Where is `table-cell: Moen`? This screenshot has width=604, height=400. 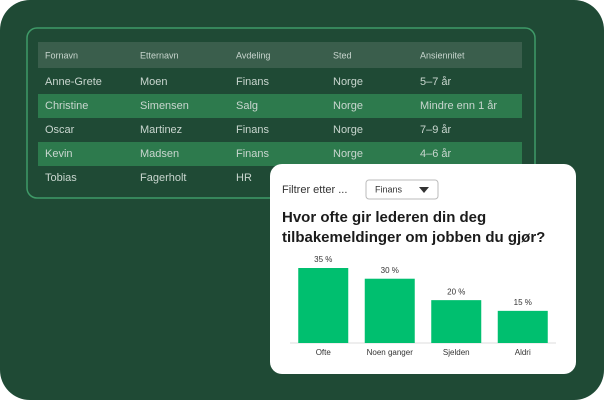
table-cell: Moen is located at coordinates (154, 82).